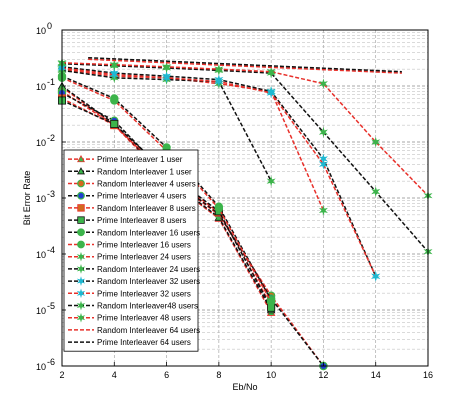 This screenshot has width=474, height=417. Describe the element at coordinates (148, 281) in the screenshot. I see `legend-label: Random Interleaver 32 users` at that location.